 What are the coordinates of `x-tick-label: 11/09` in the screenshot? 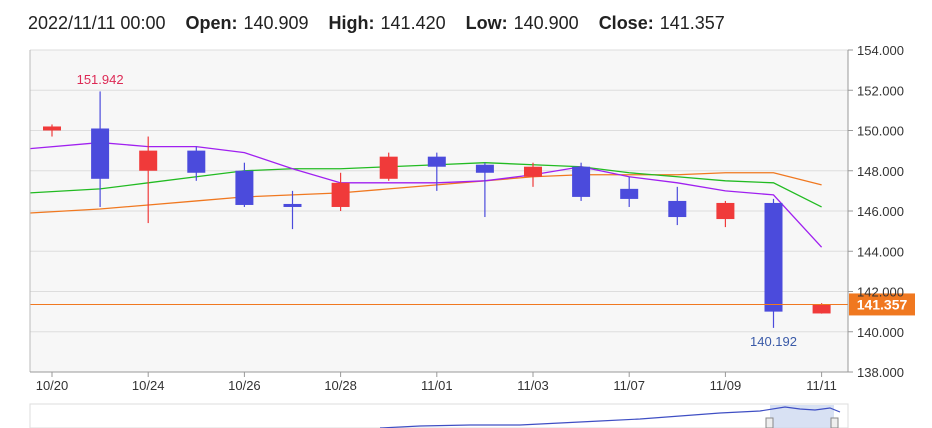 It's located at (726, 385).